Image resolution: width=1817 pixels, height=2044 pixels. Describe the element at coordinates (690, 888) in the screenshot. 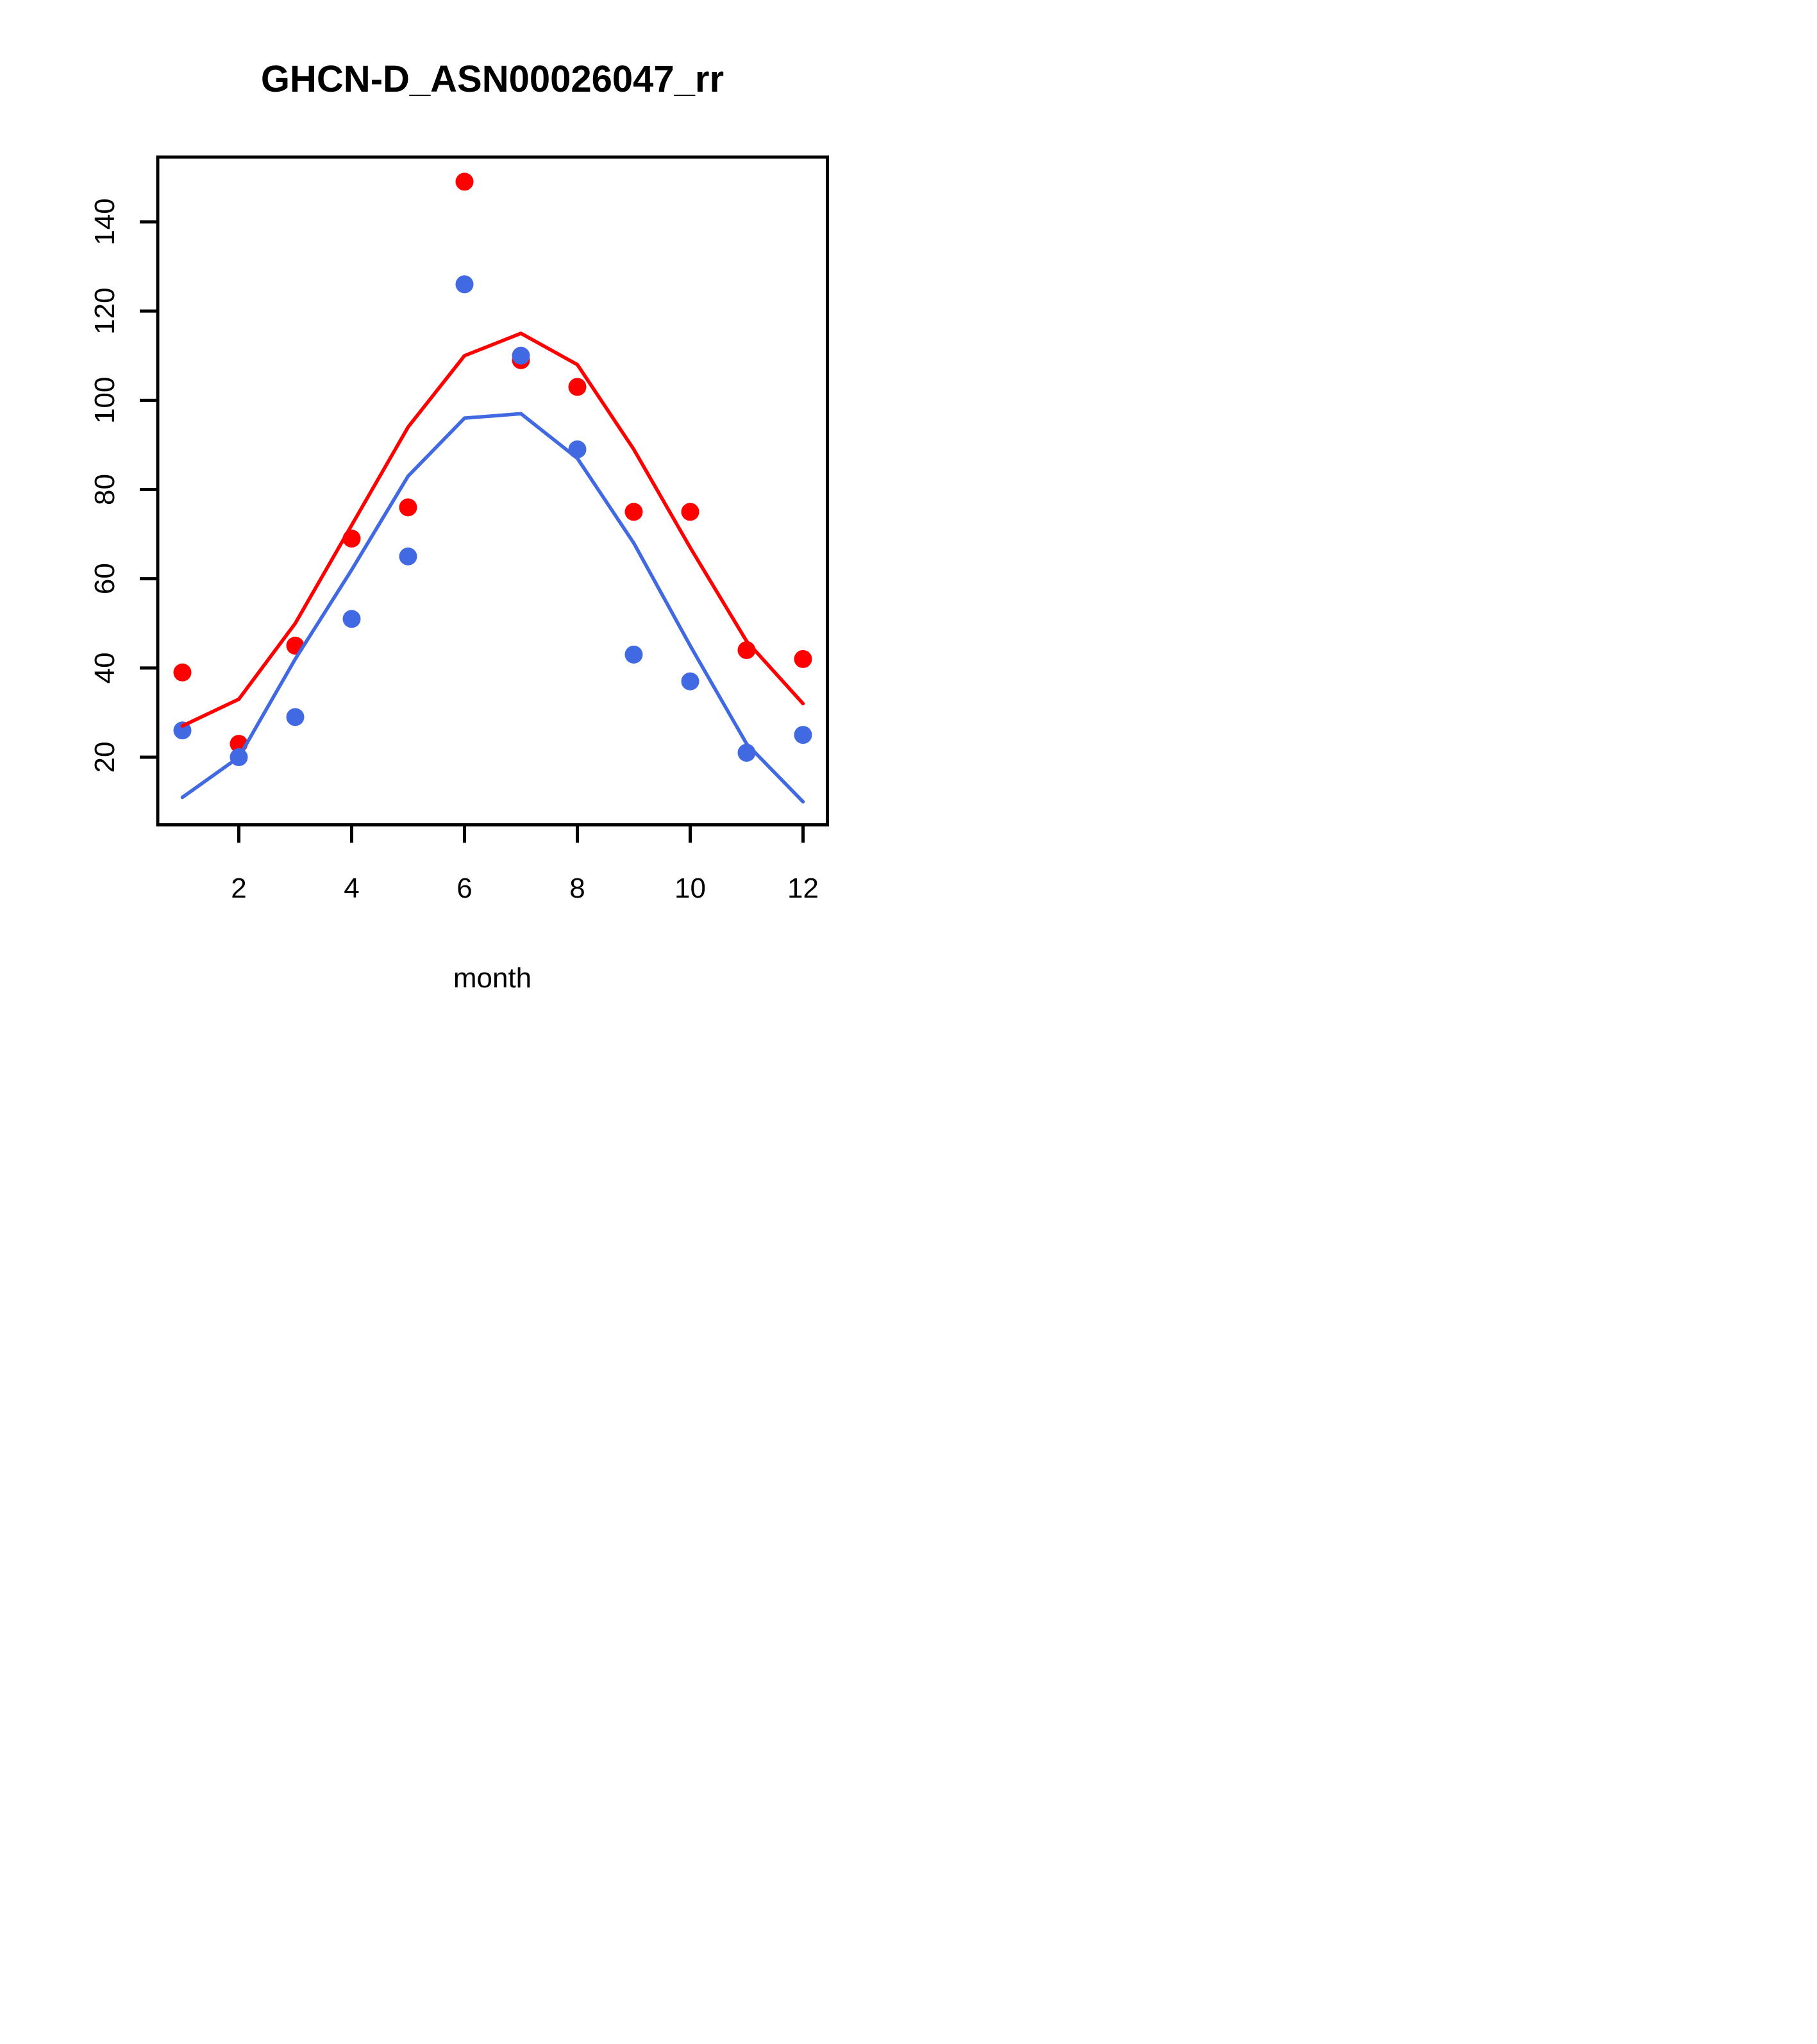

I see `x-tick-label: 10` at that location.